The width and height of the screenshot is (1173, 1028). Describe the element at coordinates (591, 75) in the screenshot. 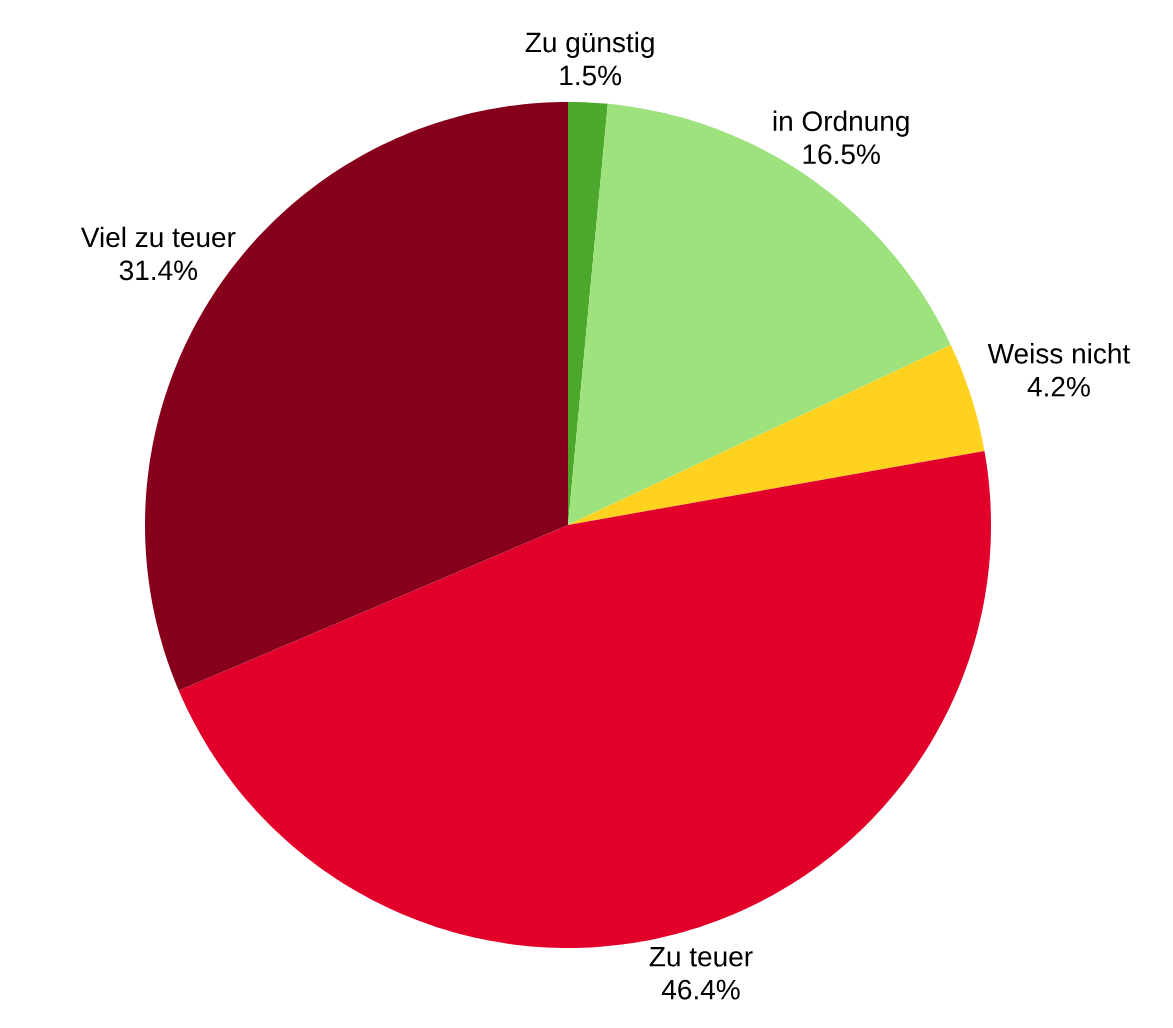

I see `data-label: 1.5%` at that location.